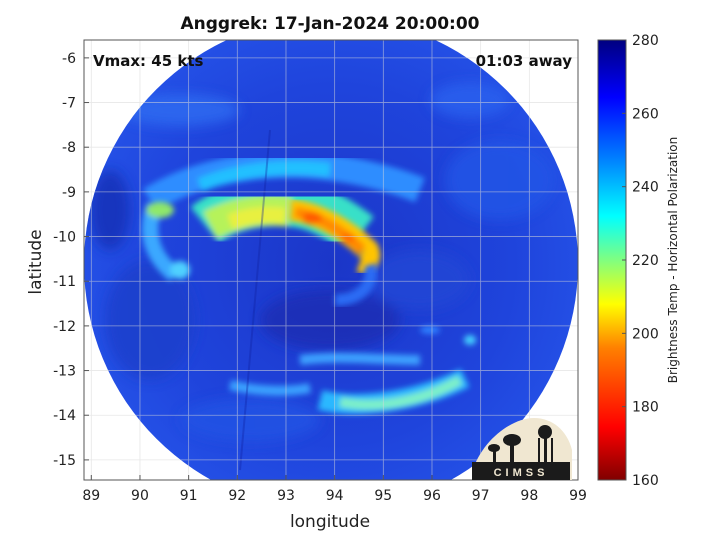 The image size is (720, 540). Describe the element at coordinates (255, 300) in the screenshot. I see `swath-seam` at that location.